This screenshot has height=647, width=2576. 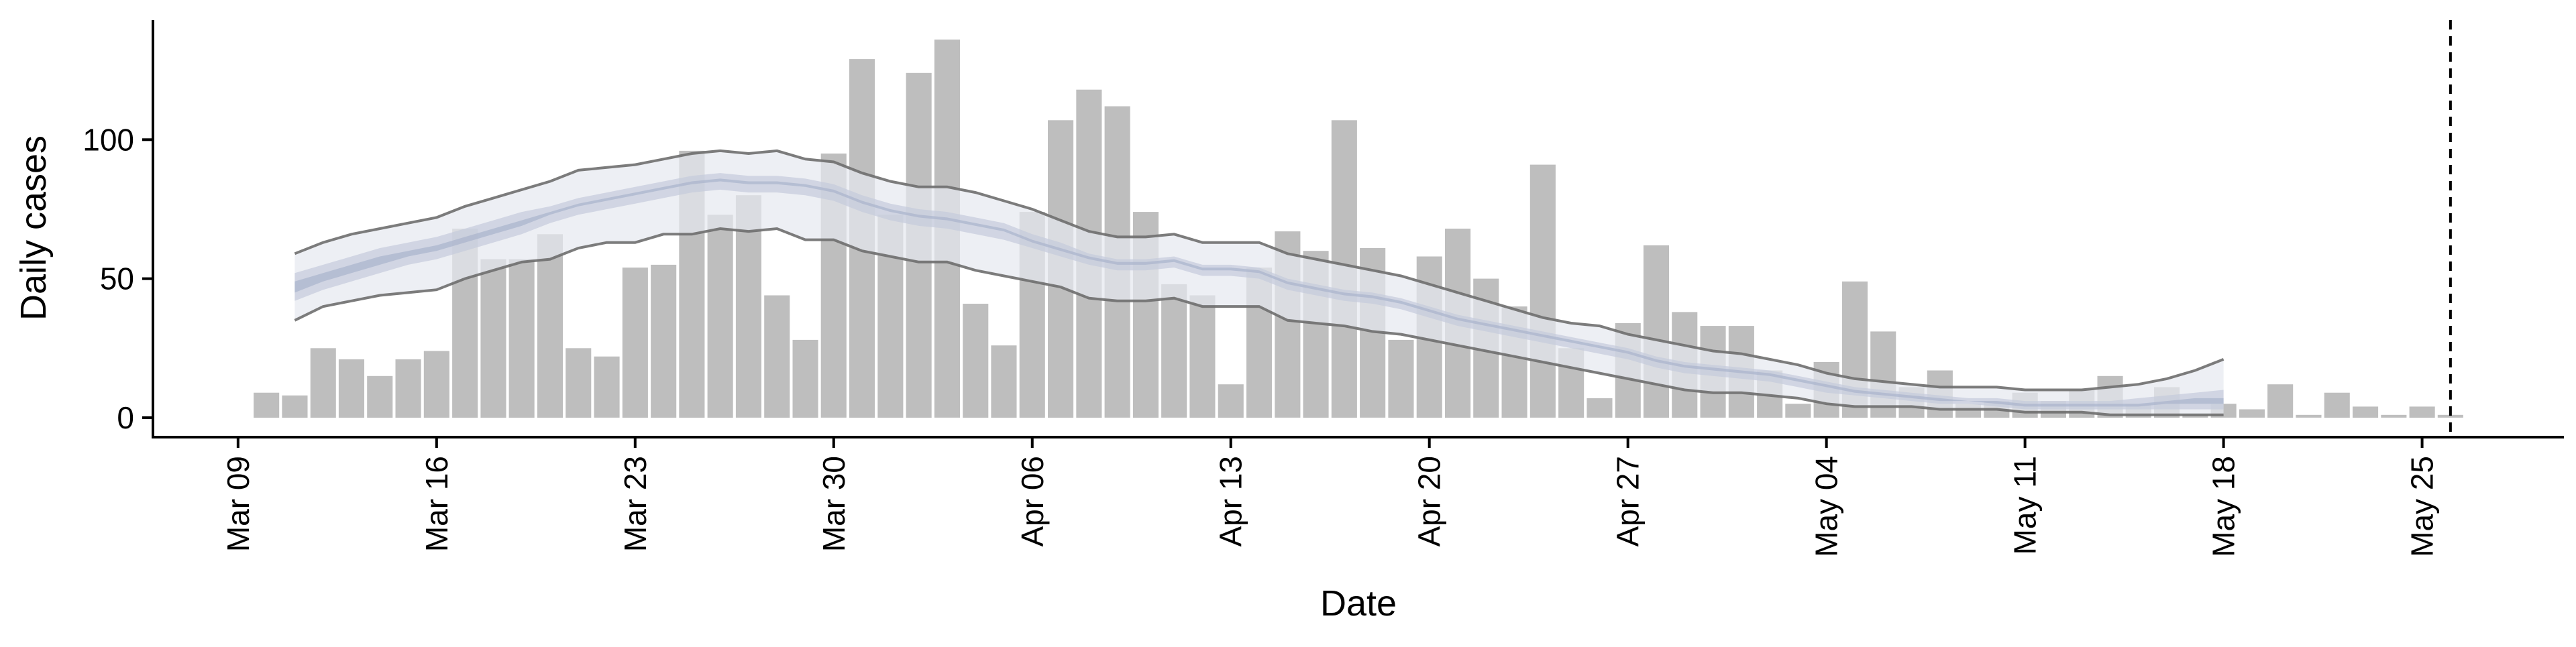 What do you see at coordinates (238, 504) in the screenshot?
I see `x-tick-label: Mar 09` at bounding box center [238, 504].